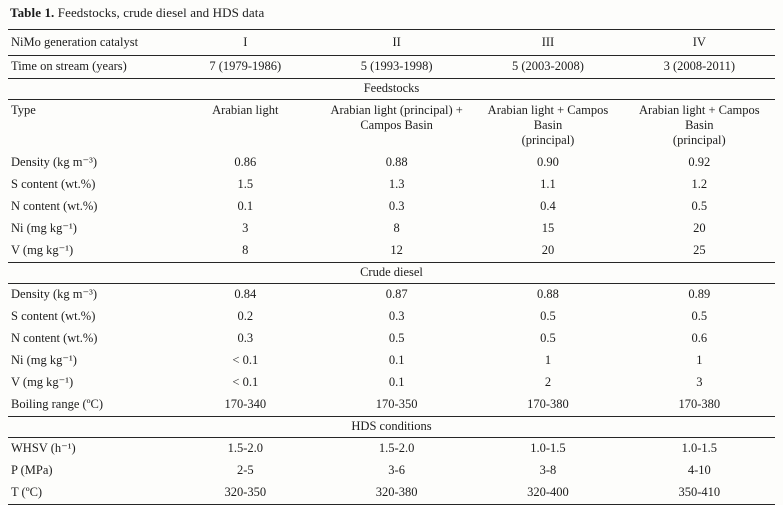 The height and width of the screenshot is (505, 783). I want to click on cell-value: 5 (1993-1998), so click(396, 67).